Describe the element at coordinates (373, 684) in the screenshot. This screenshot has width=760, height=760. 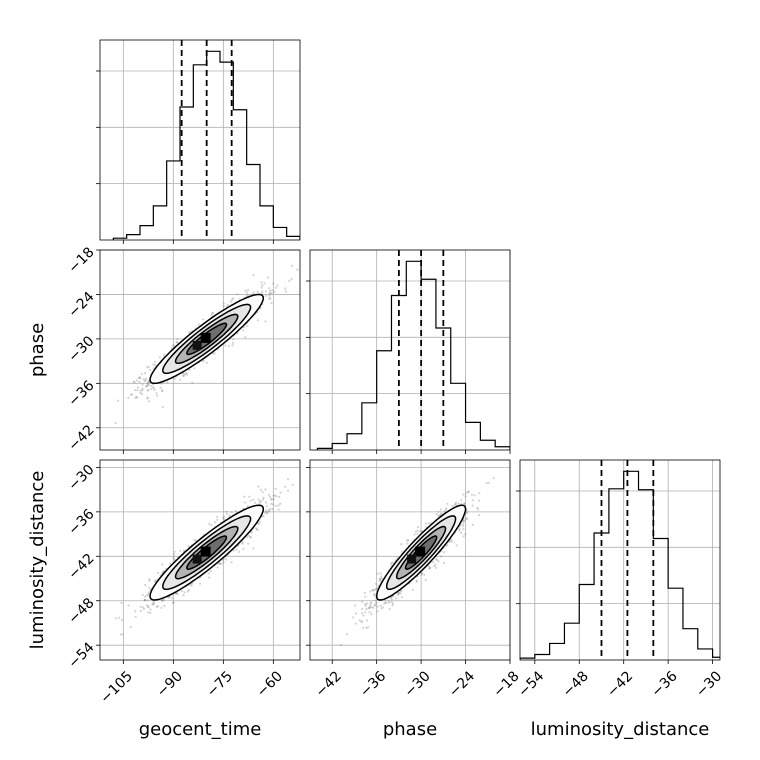
I see `x-tick-label: −36` at that location.